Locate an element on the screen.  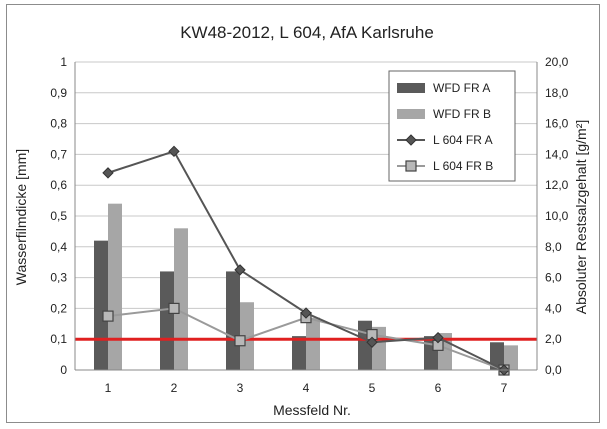
x-axis-label: Messfeld Nr. is located at coordinates (312, 410).